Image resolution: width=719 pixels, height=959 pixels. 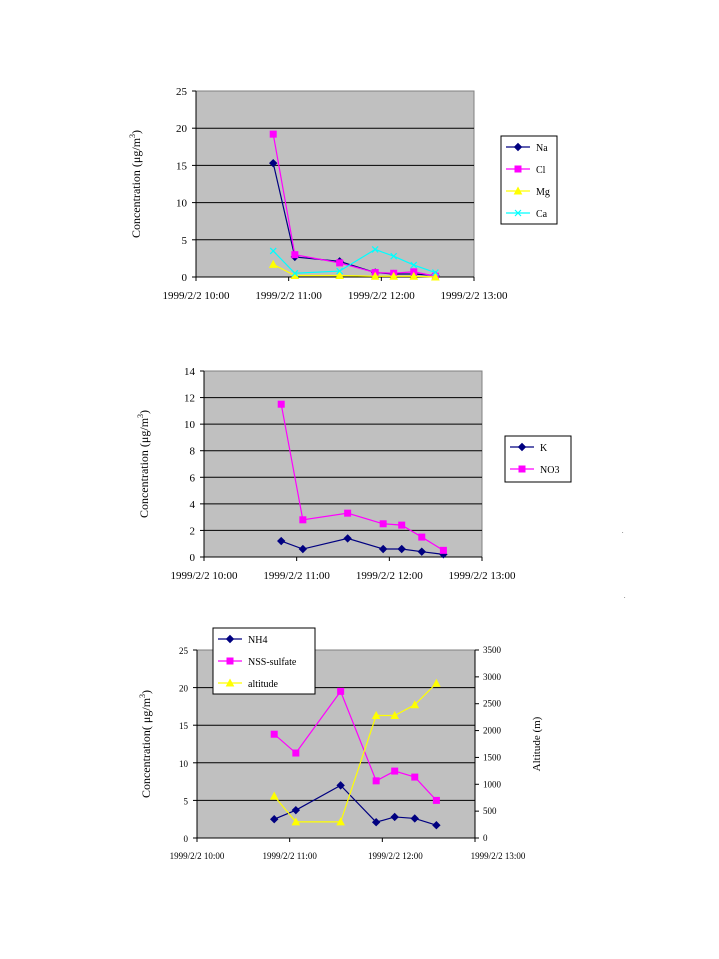 What do you see at coordinates (492, 757) in the screenshot?
I see `y2-tick-label: 1500` at bounding box center [492, 757].